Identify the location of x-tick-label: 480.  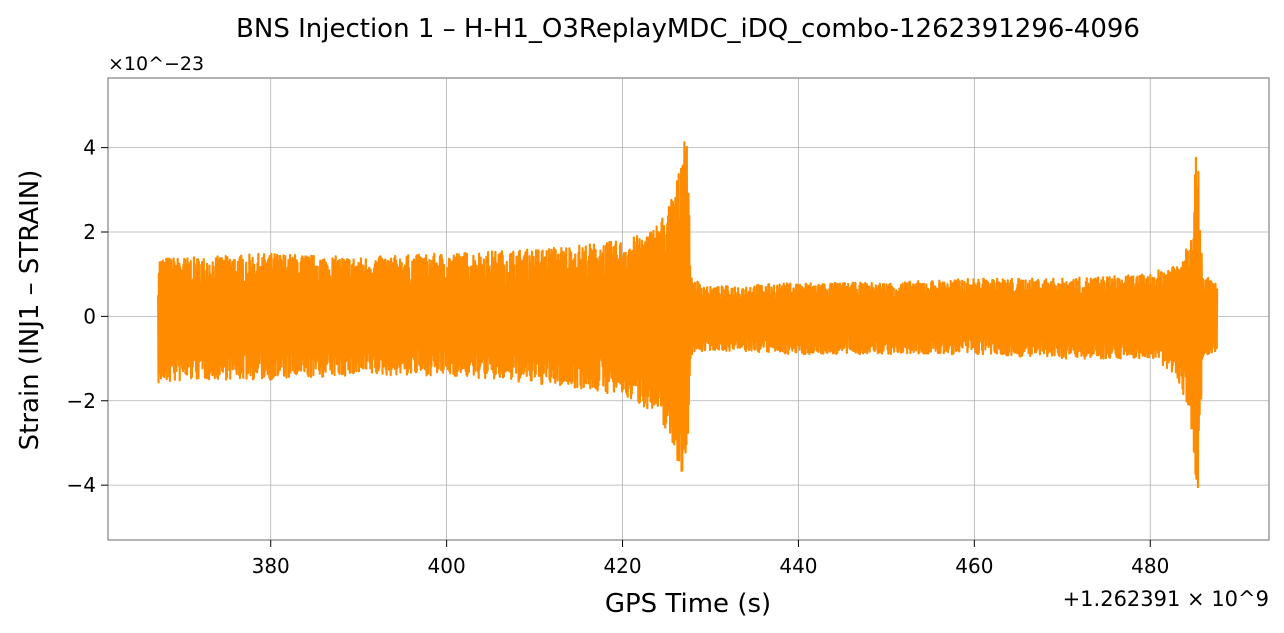
(1150, 566).